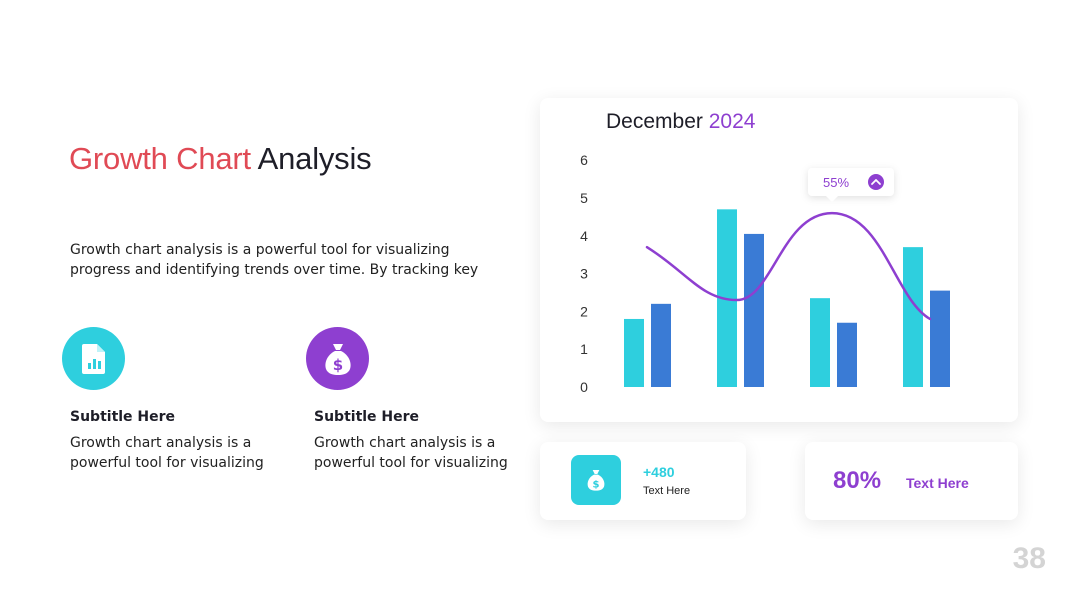 The width and height of the screenshot is (1080, 608). I want to click on chevron-up-icon, so click(876, 182).